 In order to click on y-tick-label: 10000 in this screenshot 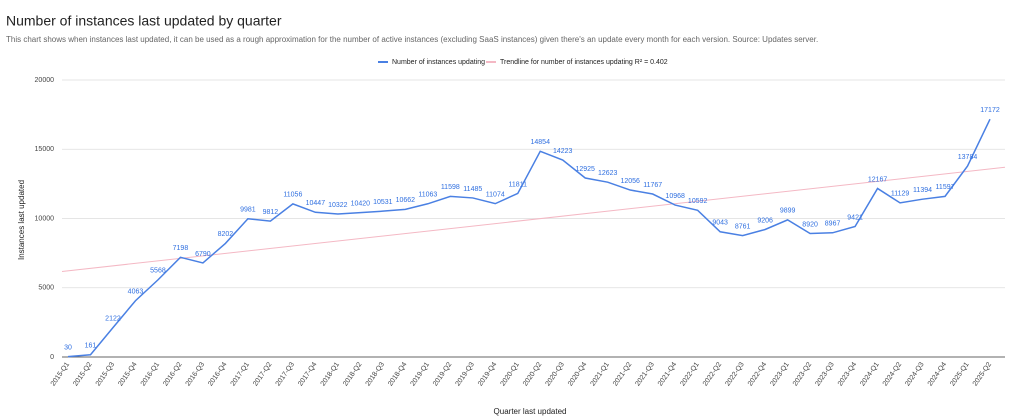, I will do `click(45, 218)`.